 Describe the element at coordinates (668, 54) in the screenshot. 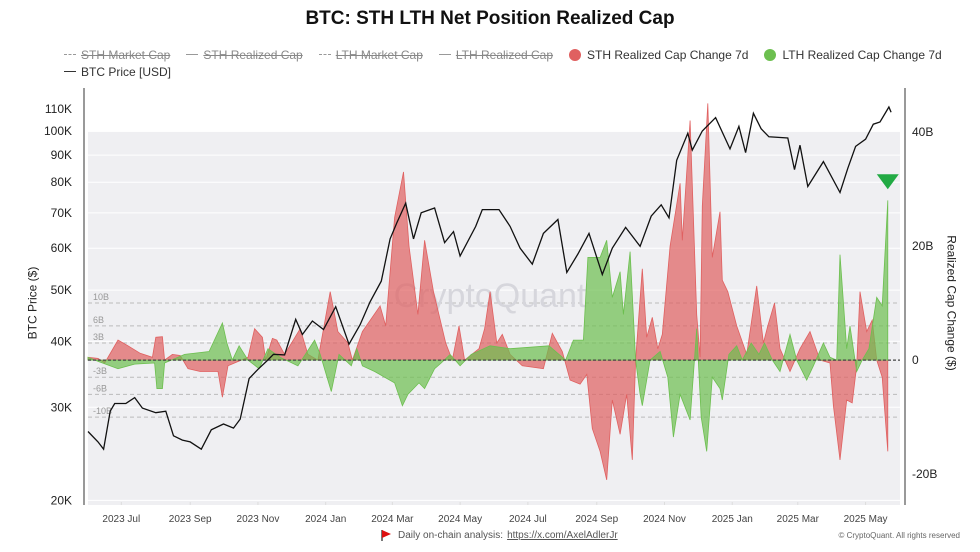

I see `legend-label: STH Realized Cap Change 7d` at that location.